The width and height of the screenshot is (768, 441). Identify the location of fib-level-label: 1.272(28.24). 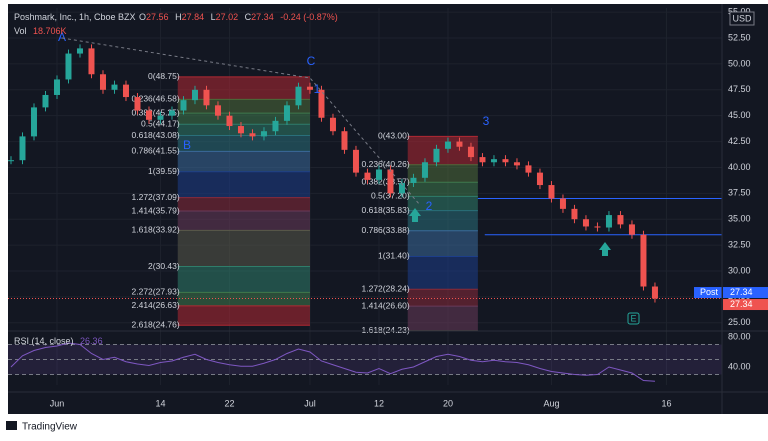
(386, 288).